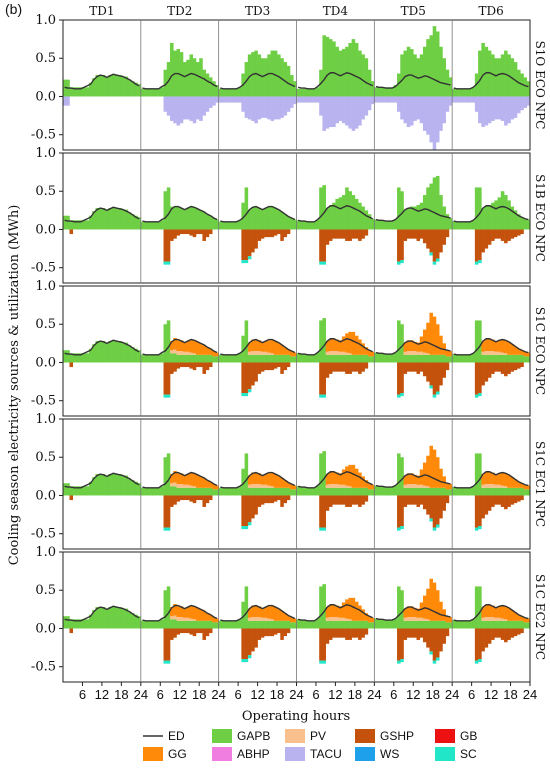 Image resolution: width=550 pixels, height=768 pixels. I want to click on legend-item-tacu: TACU, so click(313, 754).